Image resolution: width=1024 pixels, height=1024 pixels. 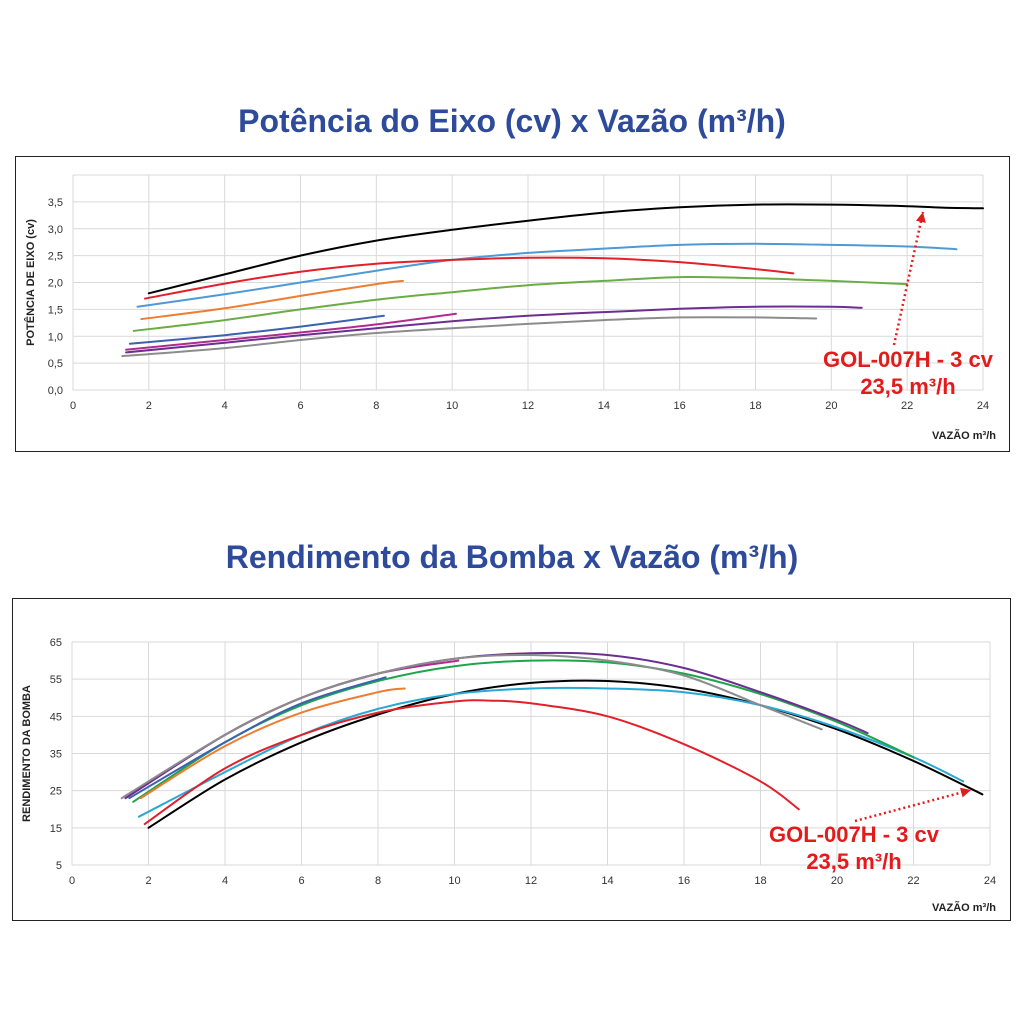 I want to click on y-tick-label: 45, so click(x=56, y=717).